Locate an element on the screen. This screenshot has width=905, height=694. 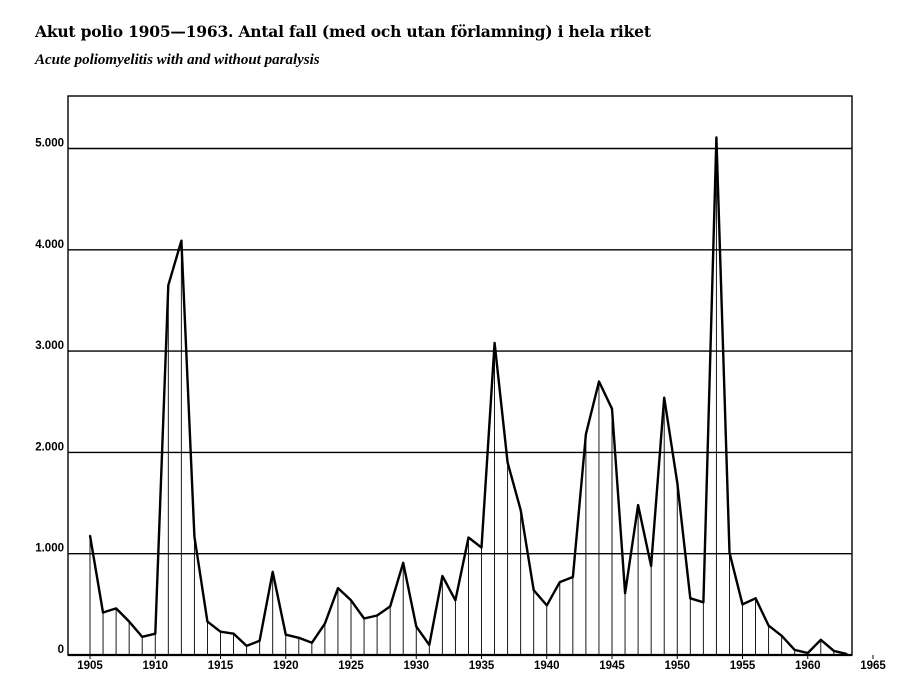
data-point-1929 is located at coordinates (403, 563).